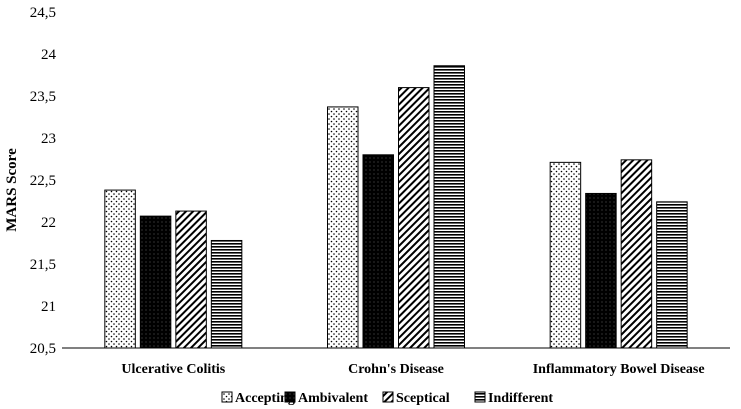 The height and width of the screenshot is (409, 741). What do you see at coordinates (619, 369) in the screenshot?
I see `x-category-label: Inflammatory Bowel Disease` at bounding box center [619, 369].